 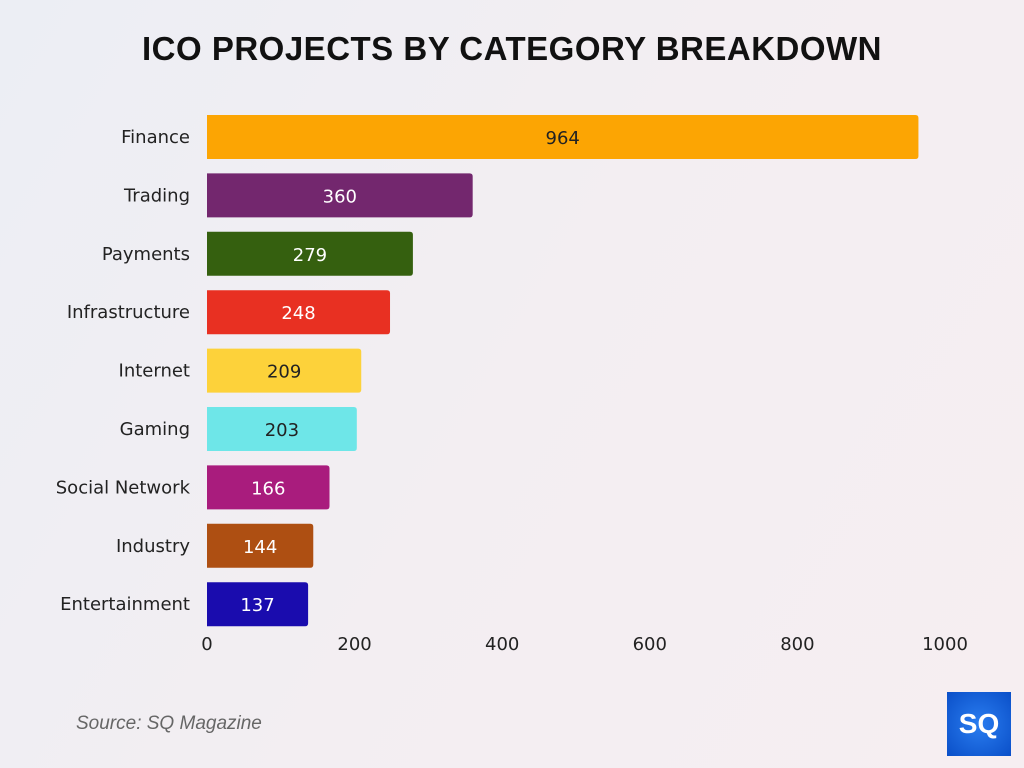 I want to click on x-tick-label: 200, so click(x=354, y=644).